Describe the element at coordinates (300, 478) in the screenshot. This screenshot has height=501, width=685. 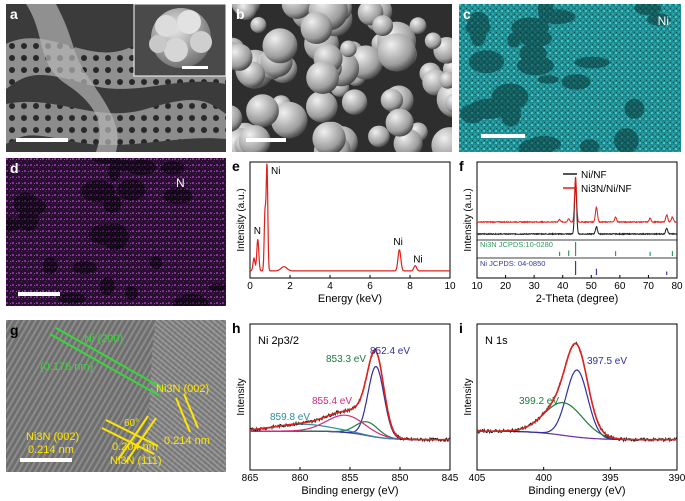
I see `xps-ni-x-tick-label: 860` at that location.